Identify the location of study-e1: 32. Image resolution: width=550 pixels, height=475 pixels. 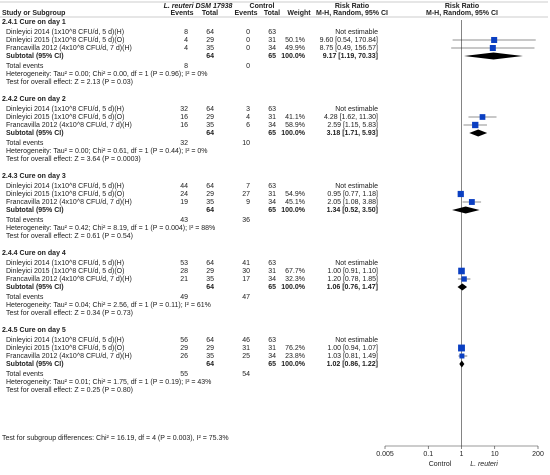
(184, 109).